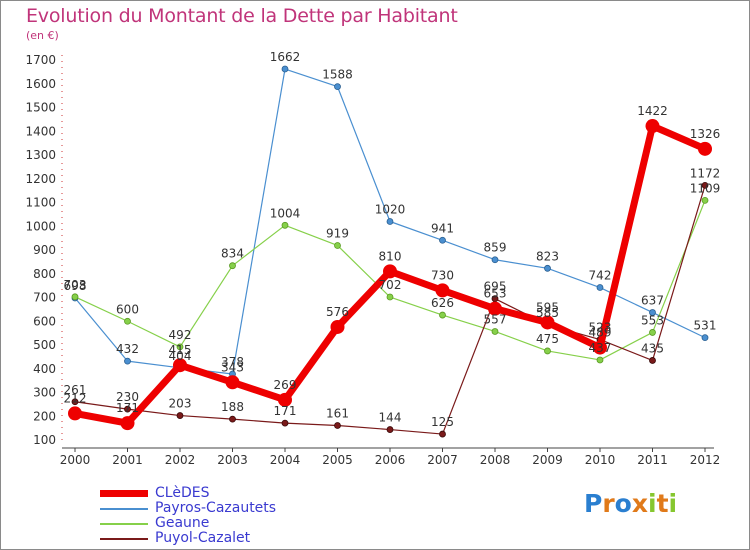  Describe the element at coordinates (547, 339) in the screenshot. I see `data-label: 475` at that location.